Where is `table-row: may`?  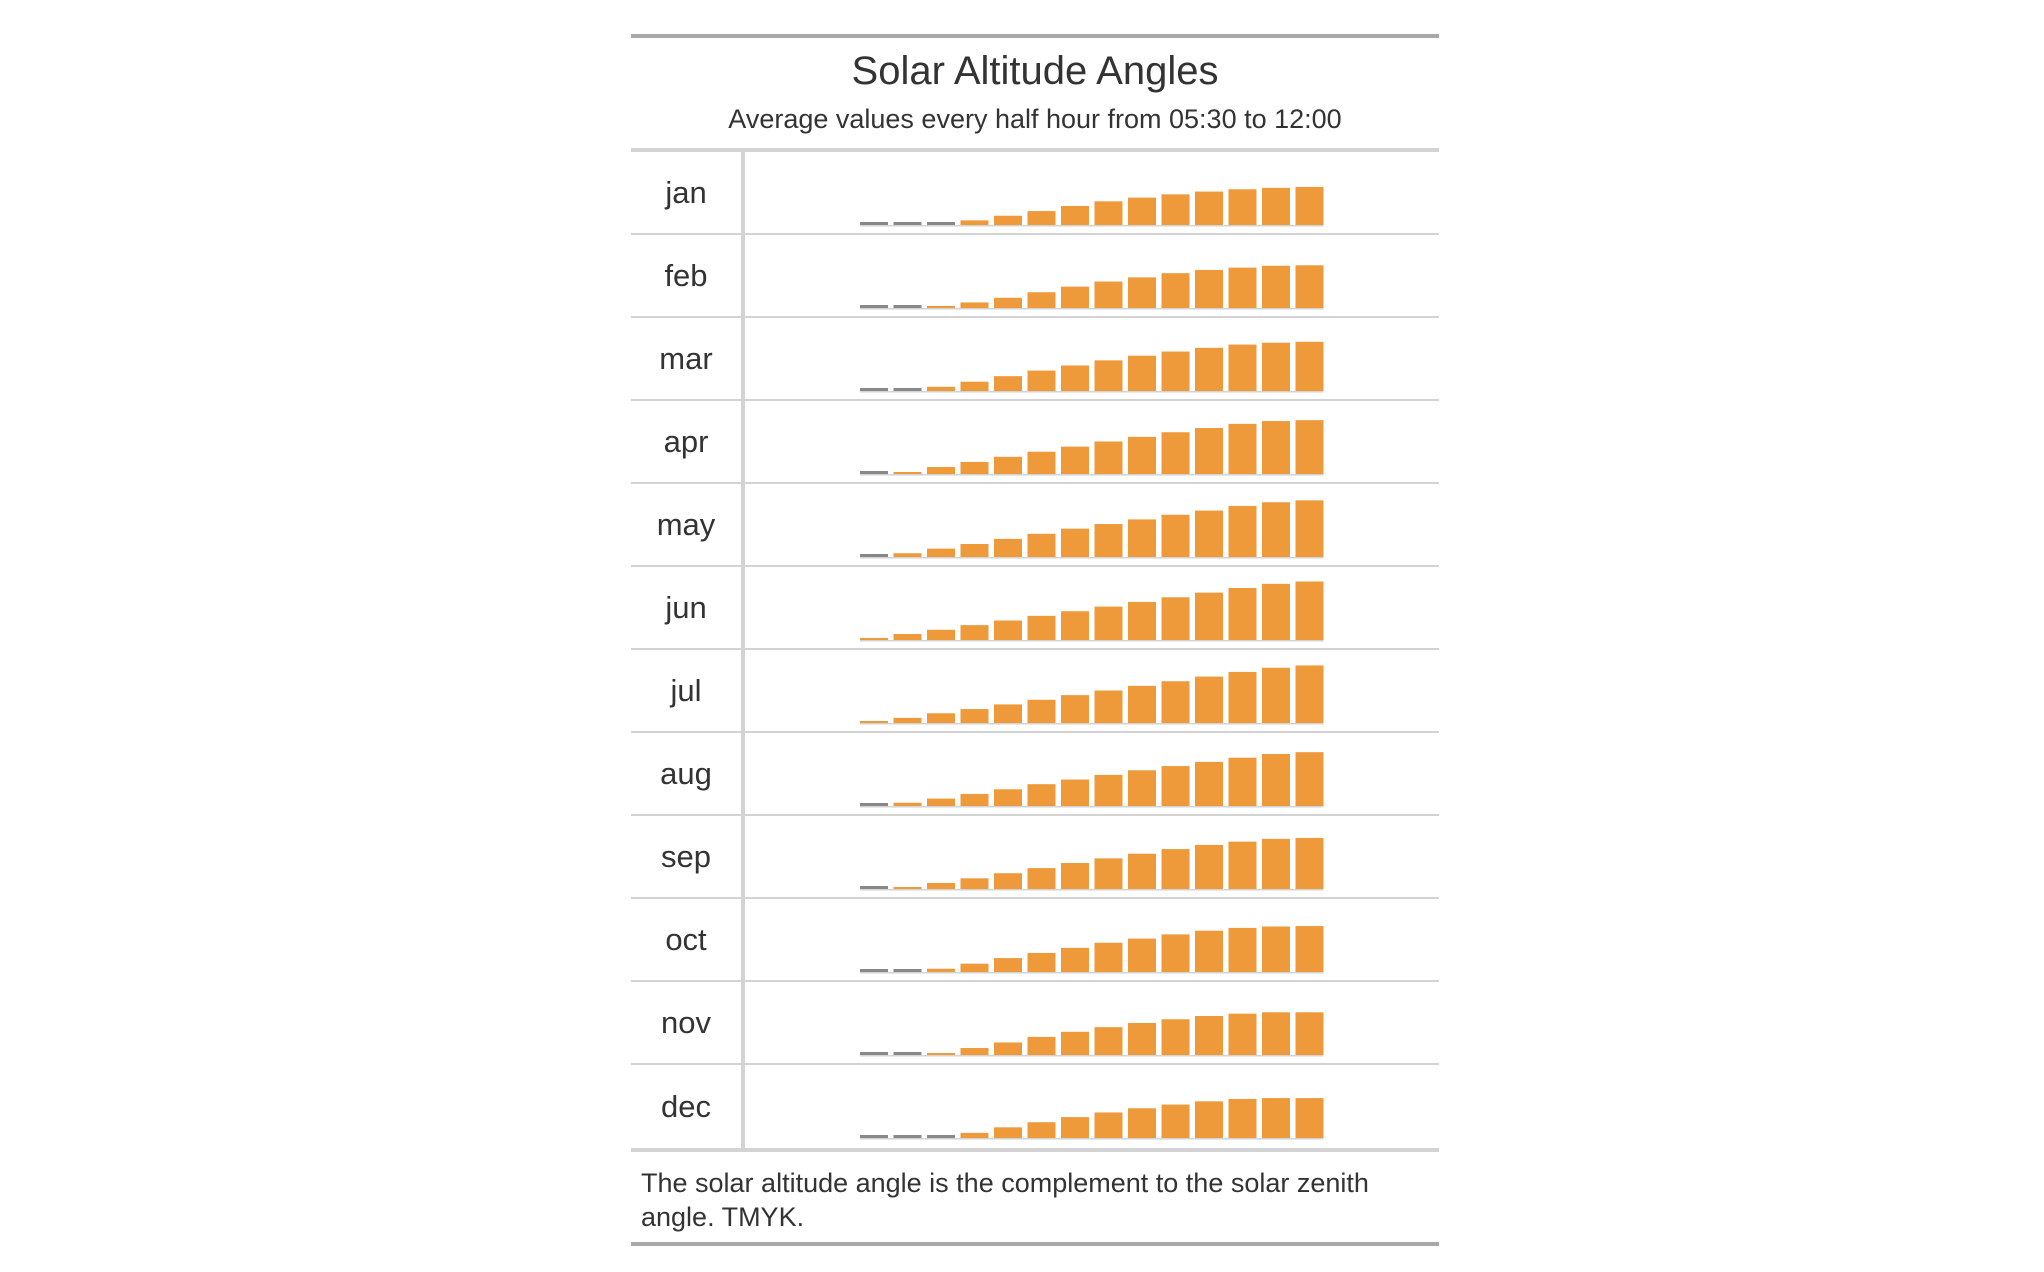 table-row: may is located at coordinates (1035, 525).